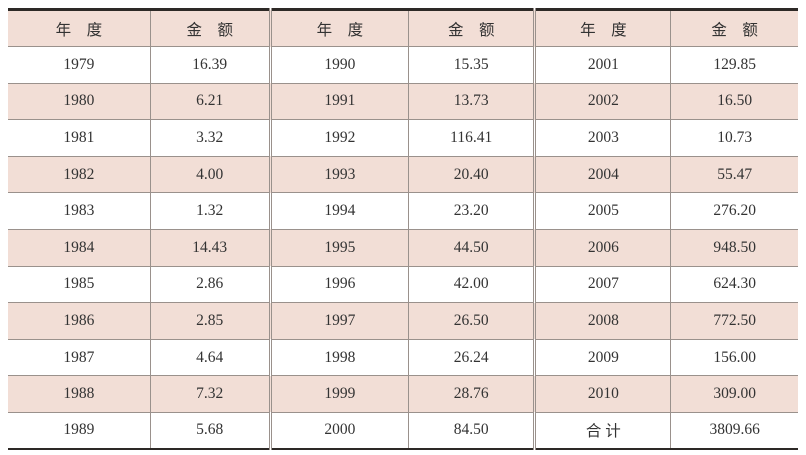 The image size is (806, 455). What do you see at coordinates (734, 101) in the screenshot?
I see `amount-cell: 16.50` at bounding box center [734, 101].